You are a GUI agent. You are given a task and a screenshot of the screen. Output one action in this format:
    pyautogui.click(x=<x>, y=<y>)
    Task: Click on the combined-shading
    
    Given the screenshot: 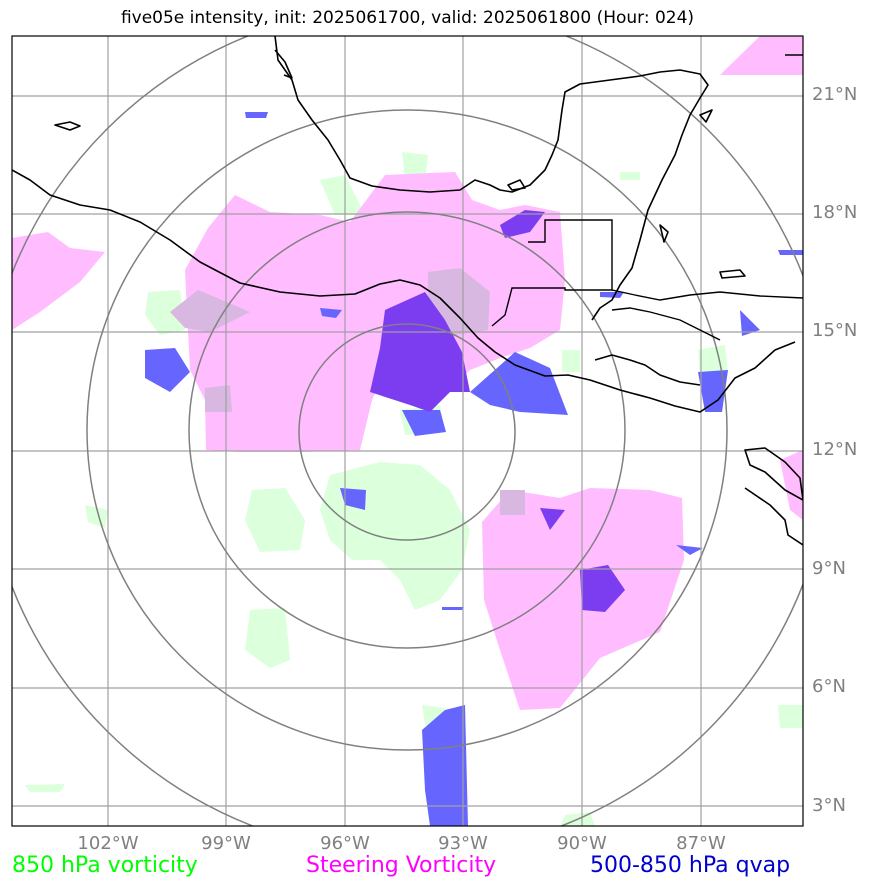 What is the action you would take?
    pyautogui.click(x=497, y=411)
    